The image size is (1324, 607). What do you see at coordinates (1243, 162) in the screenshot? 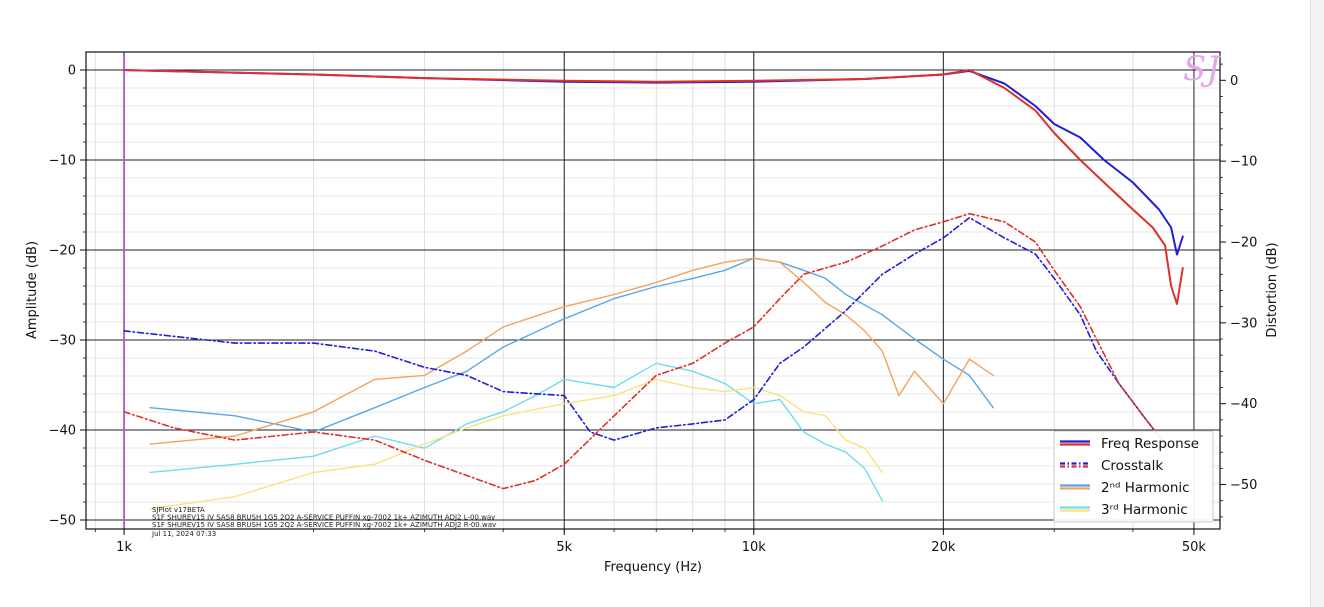
I see `y-tick-label-right: −10` at bounding box center [1243, 162].